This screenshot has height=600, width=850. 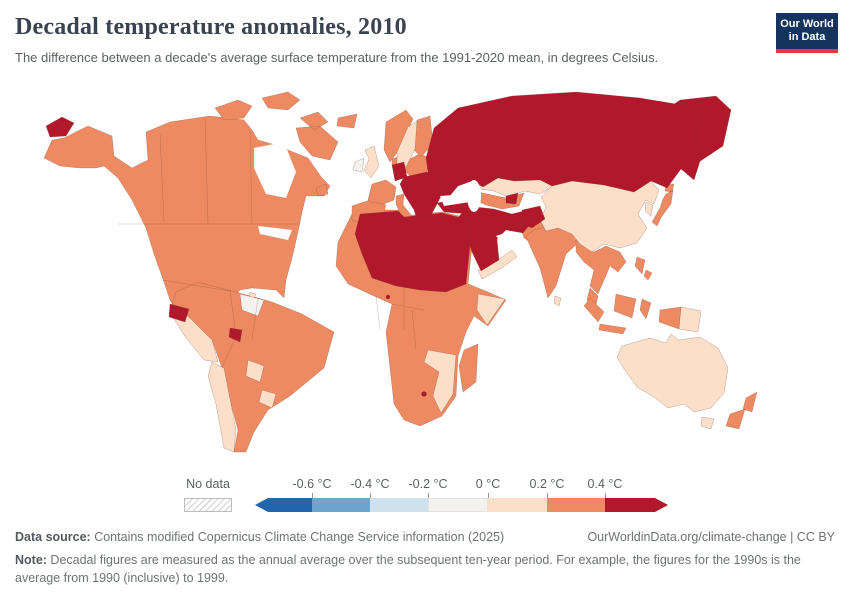 I want to click on no-data-label: No data, so click(x=208, y=484).